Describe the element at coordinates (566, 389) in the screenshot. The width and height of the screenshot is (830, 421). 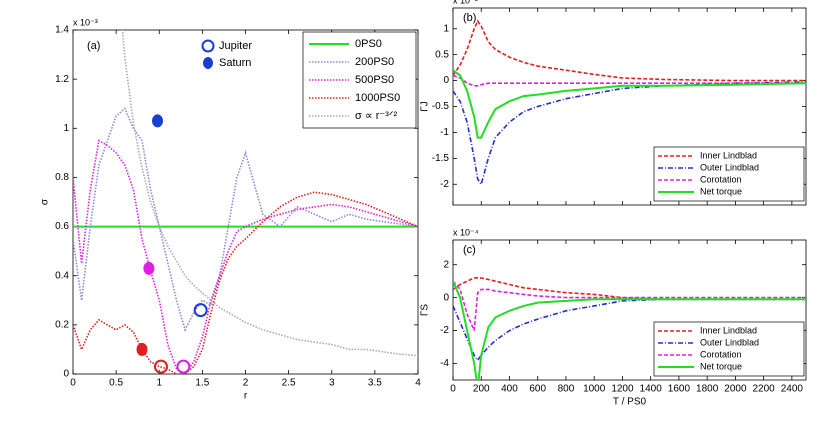
I see `x-tick-label: 800` at that location.